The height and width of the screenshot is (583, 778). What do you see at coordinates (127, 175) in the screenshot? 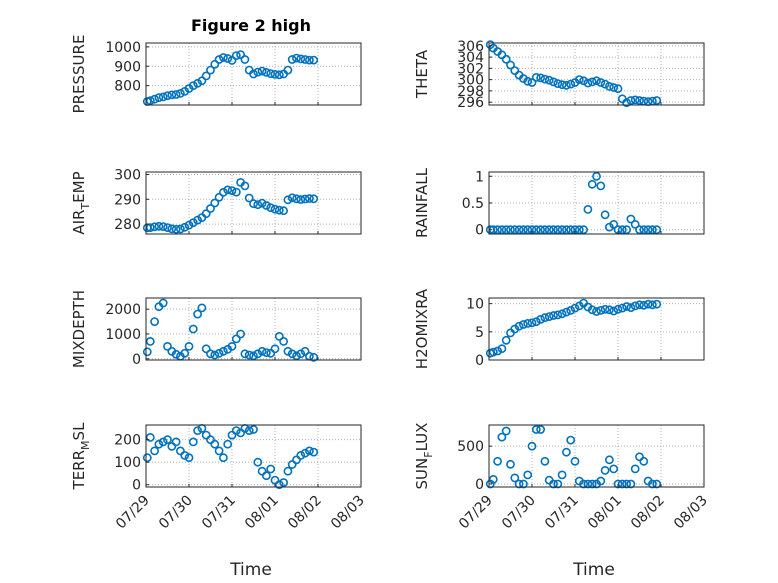
I see `y-tick-label: 300` at bounding box center [127, 175].